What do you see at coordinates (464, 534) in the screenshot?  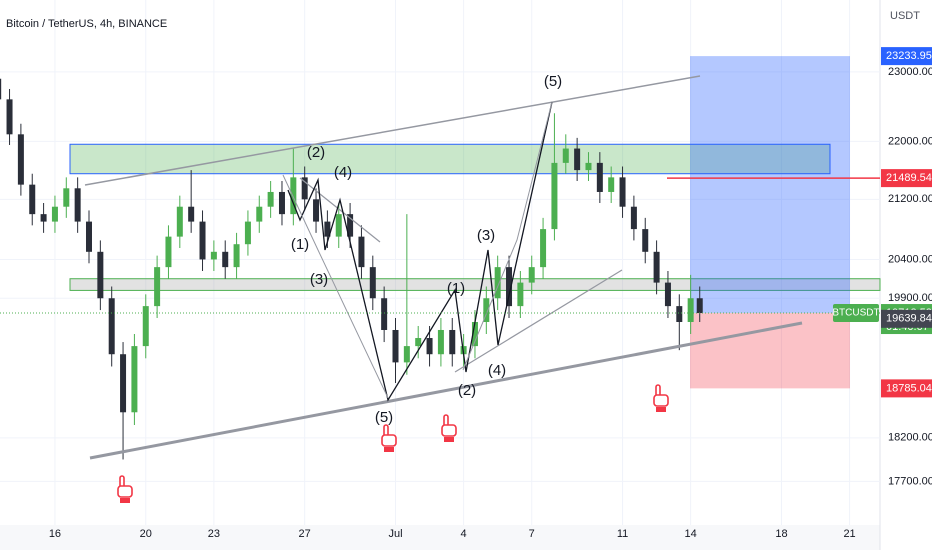 I see `x-tick-label: 4` at bounding box center [464, 534].